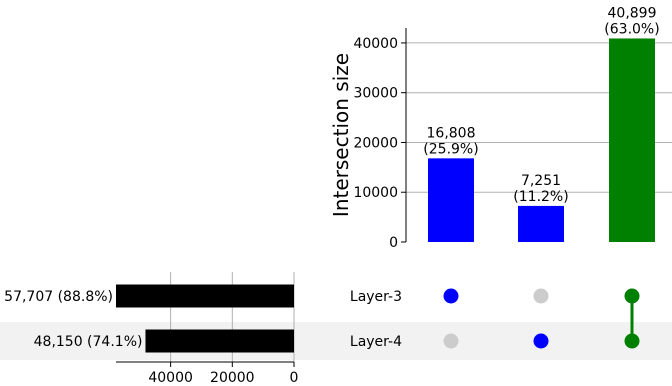 This screenshot has width=672, height=386. Describe the element at coordinates (375, 193) in the screenshot. I see `y-tick-label: 10000` at that location.